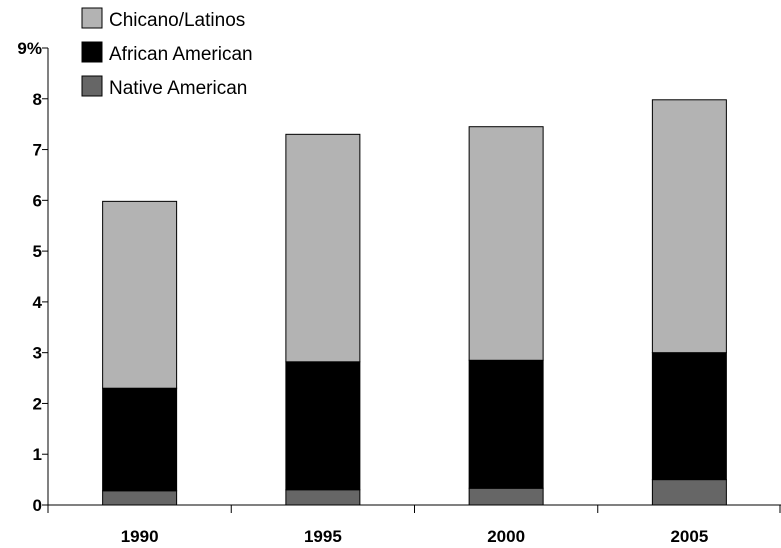  Describe the element at coordinates (323, 536) in the screenshot. I see `x-category-label: 1995` at that location.